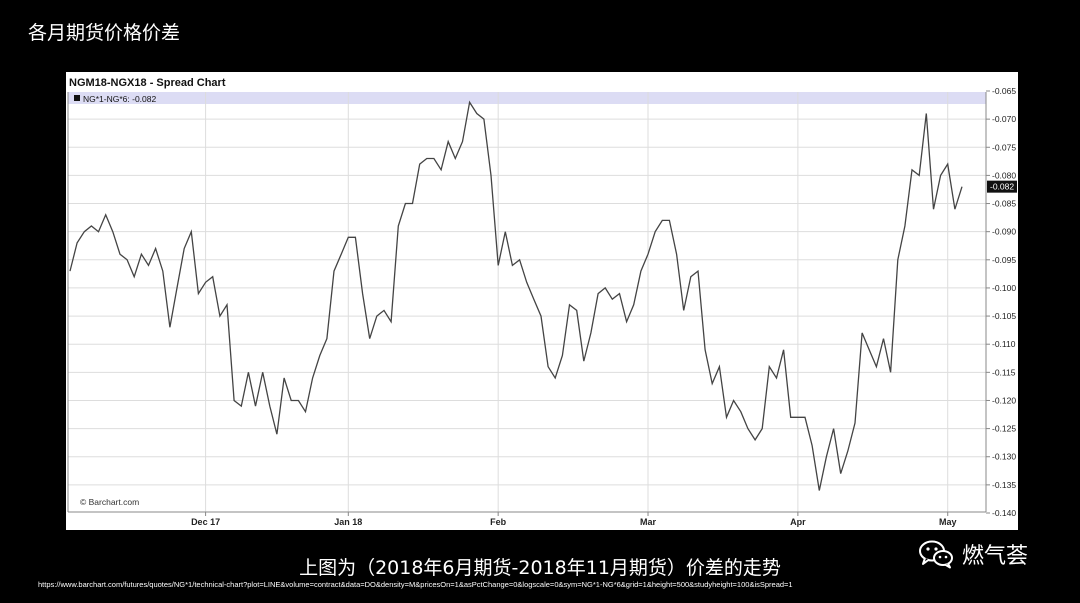 The image size is (1080, 603). What do you see at coordinates (1004, 147) in the screenshot?
I see `y-tick-label: -0.075` at bounding box center [1004, 147].